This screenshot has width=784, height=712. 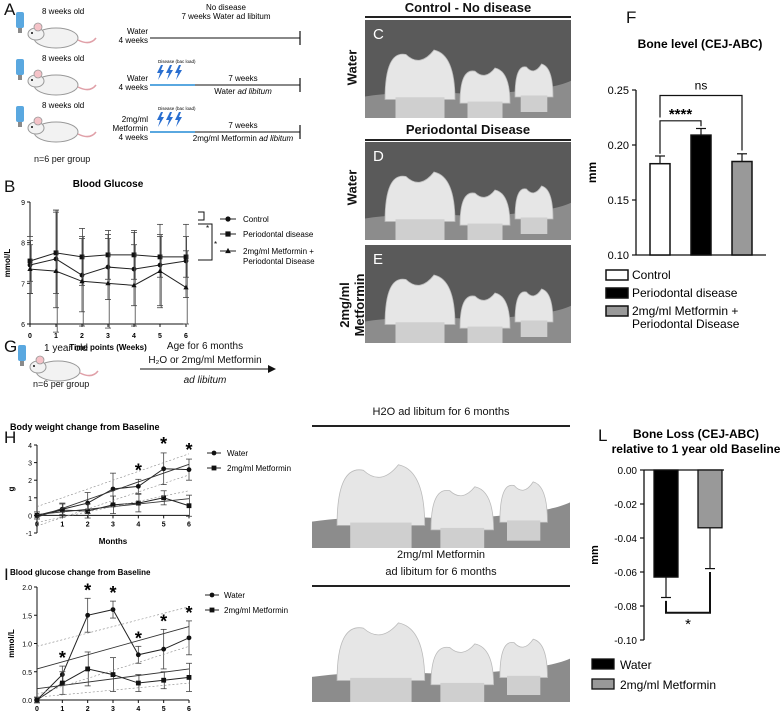 What do you see at coordinates (38, 121) in the screenshot?
I see `panel-a-group-3-mouse-ear` at bounding box center [38, 121].